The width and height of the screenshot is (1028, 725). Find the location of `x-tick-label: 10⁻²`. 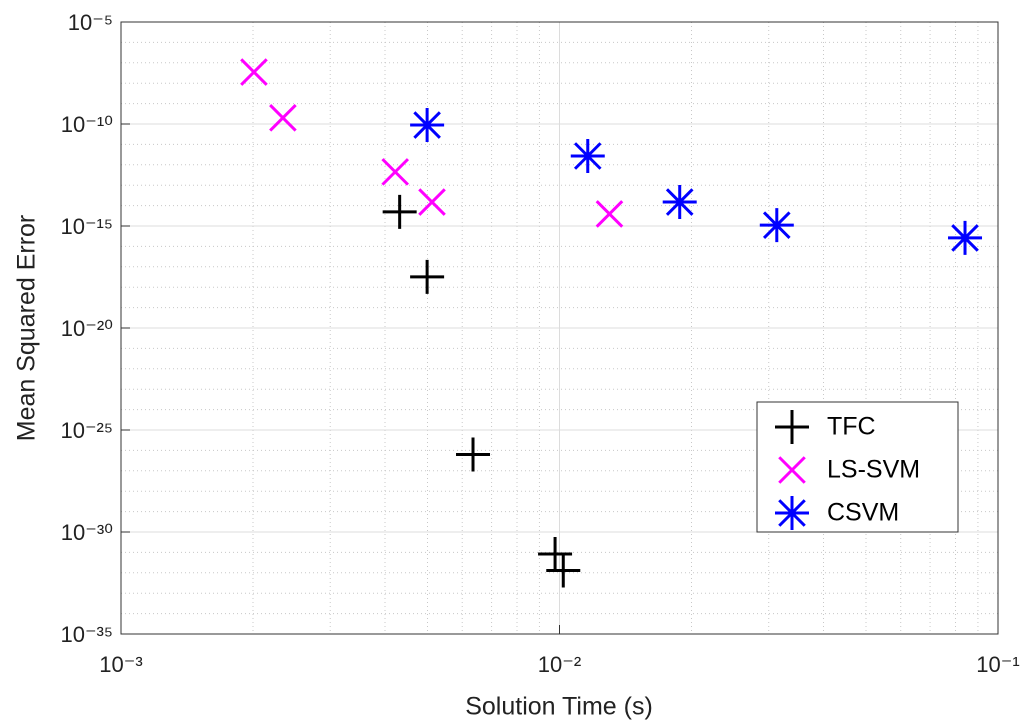

x-tick-label: 10⁻² is located at coordinates (559, 664).